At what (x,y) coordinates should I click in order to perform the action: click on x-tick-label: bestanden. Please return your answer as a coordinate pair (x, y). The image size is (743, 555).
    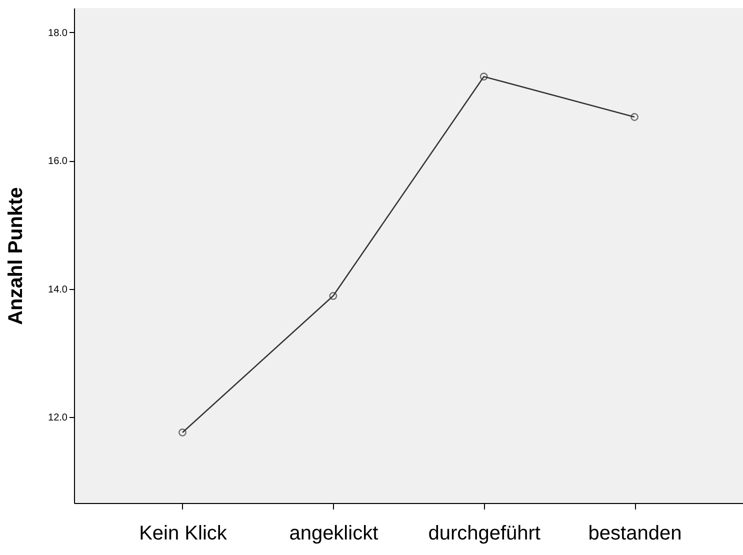
    Looking at the image, I should click on (635, 533).